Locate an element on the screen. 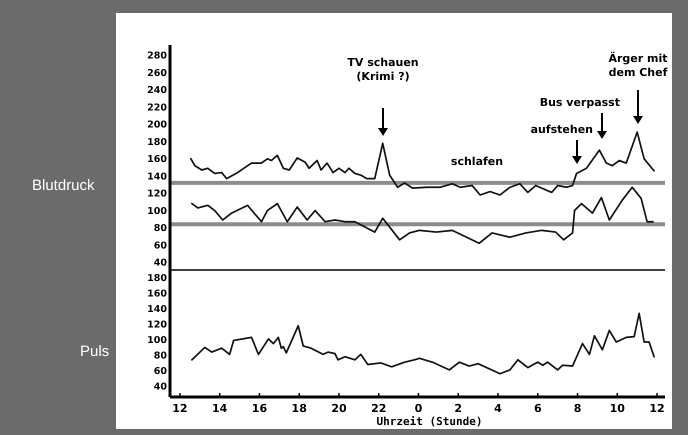  x-tick-label: 2 is located at coordinates (458, 408).